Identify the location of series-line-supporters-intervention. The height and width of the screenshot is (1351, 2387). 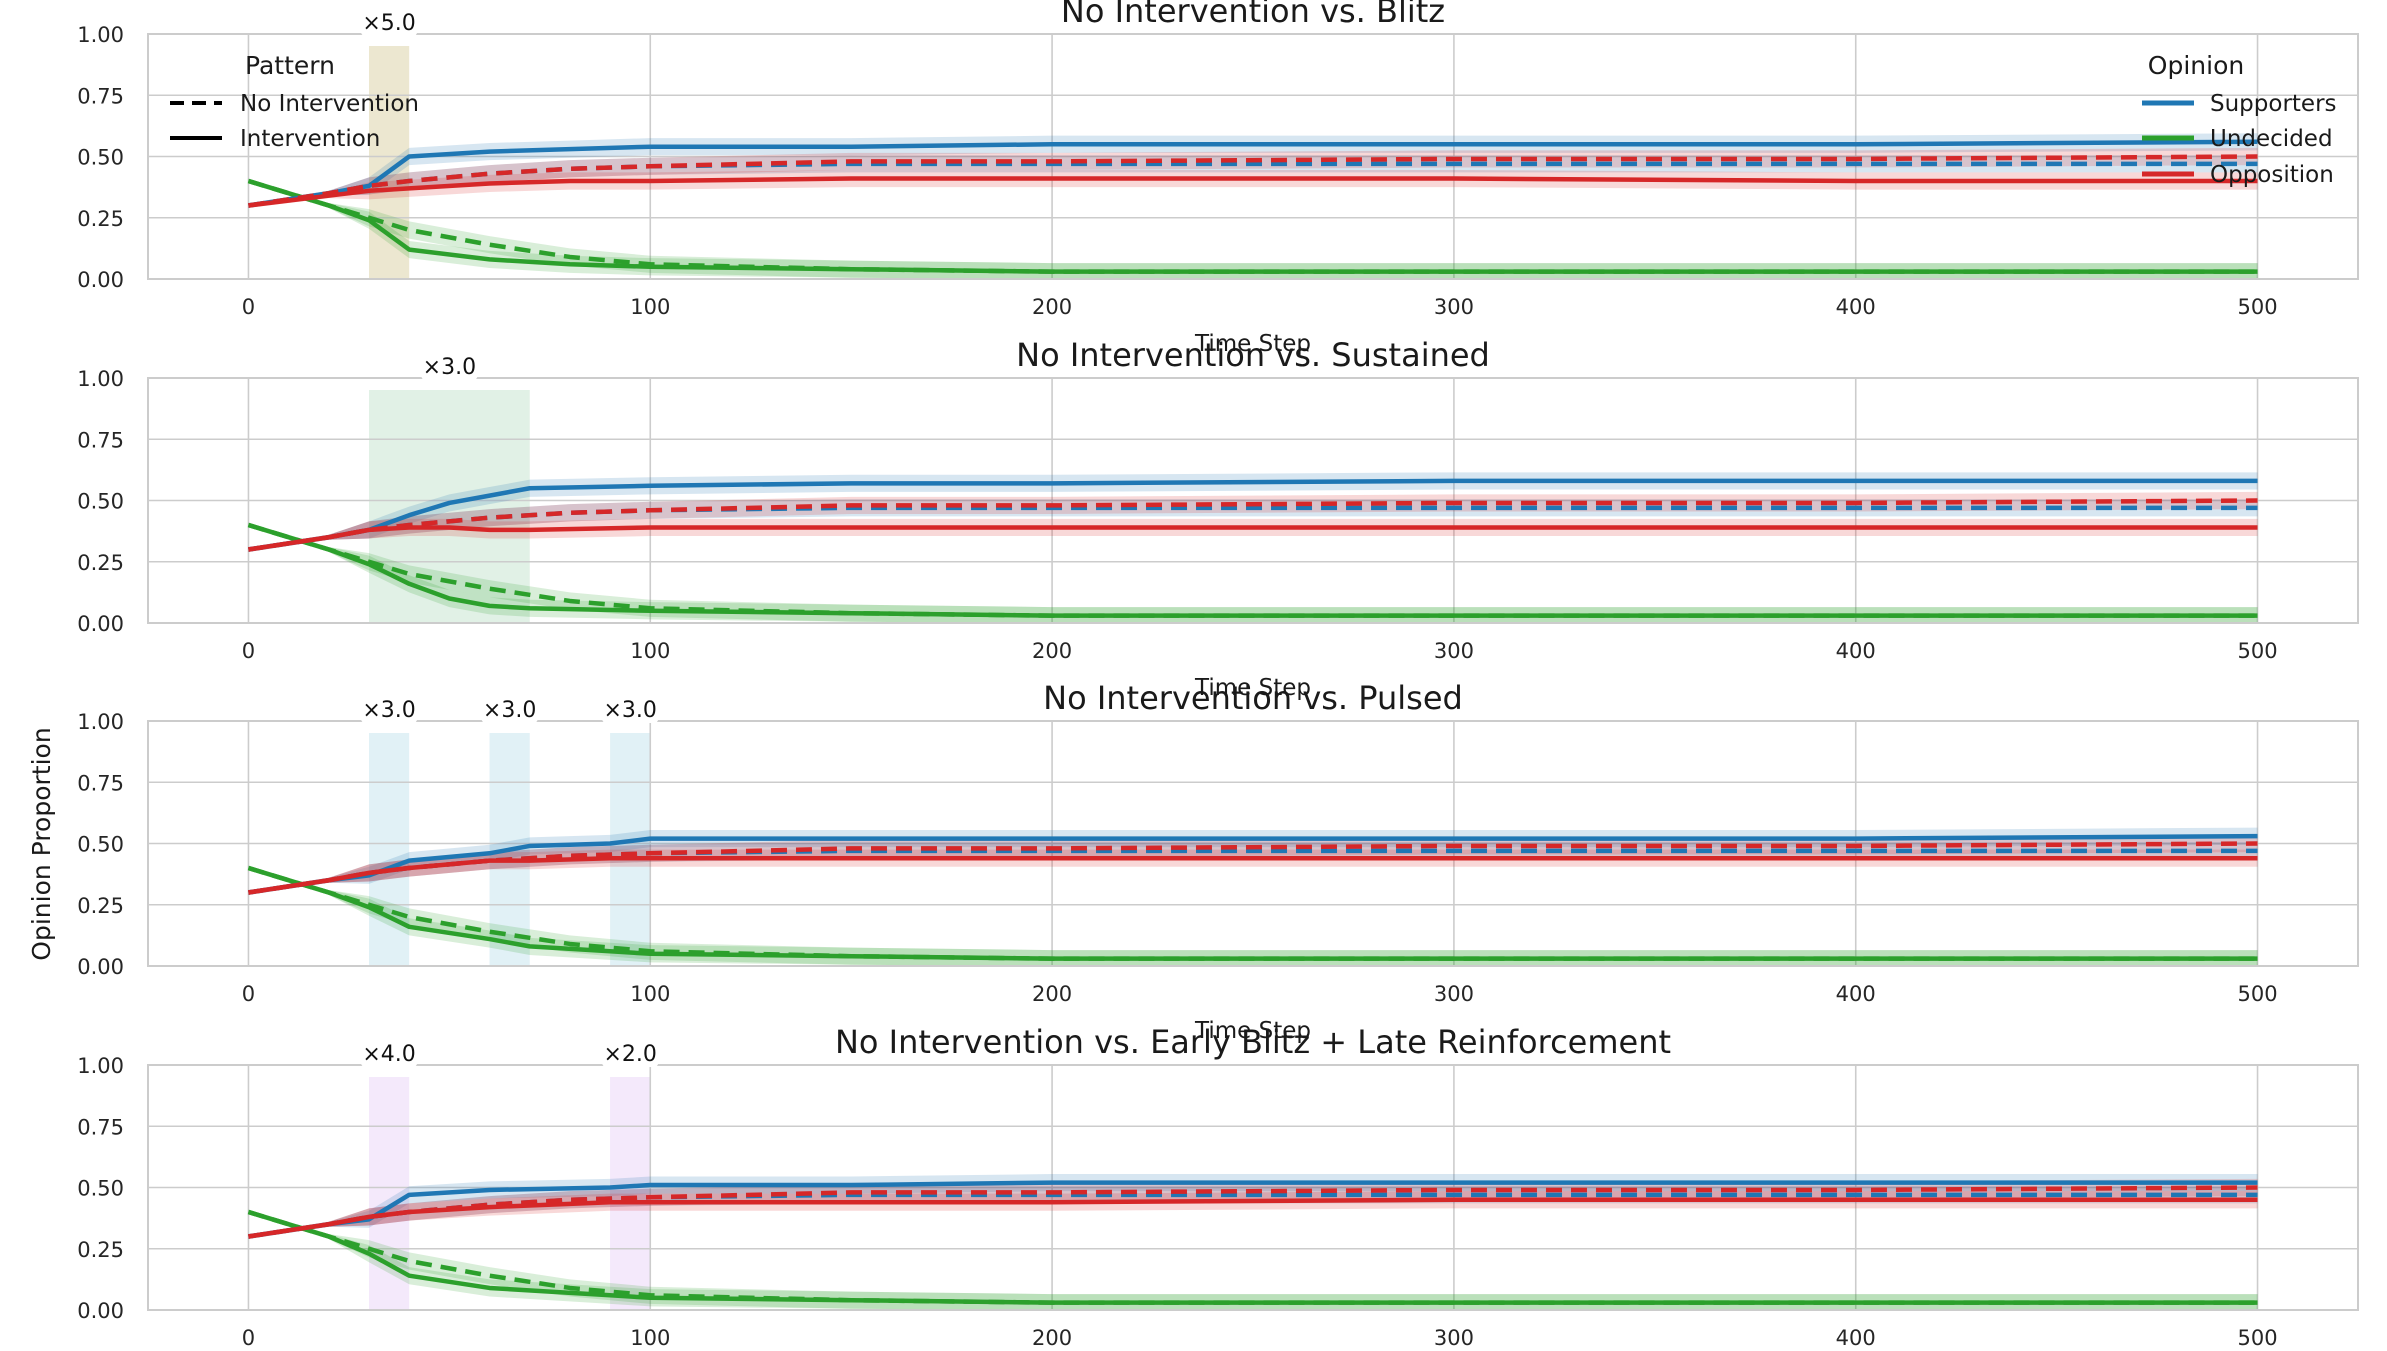
(1253, 864).